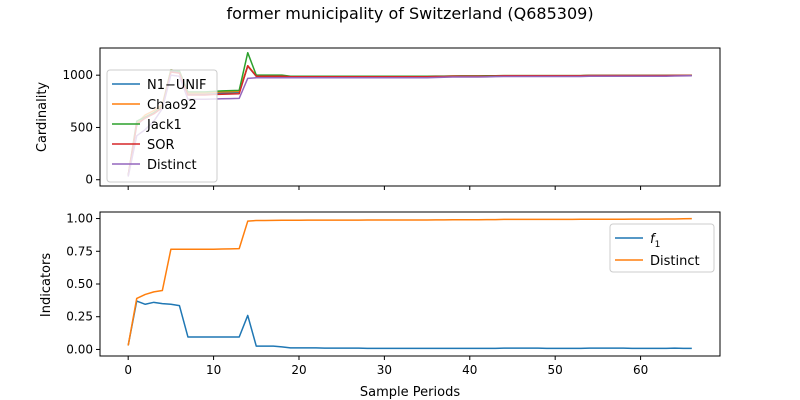  Describe the element at coordinates (176, 85) in the screenshot. I see `top-legend-label-n1-unif: N1−UNIF` at that location.